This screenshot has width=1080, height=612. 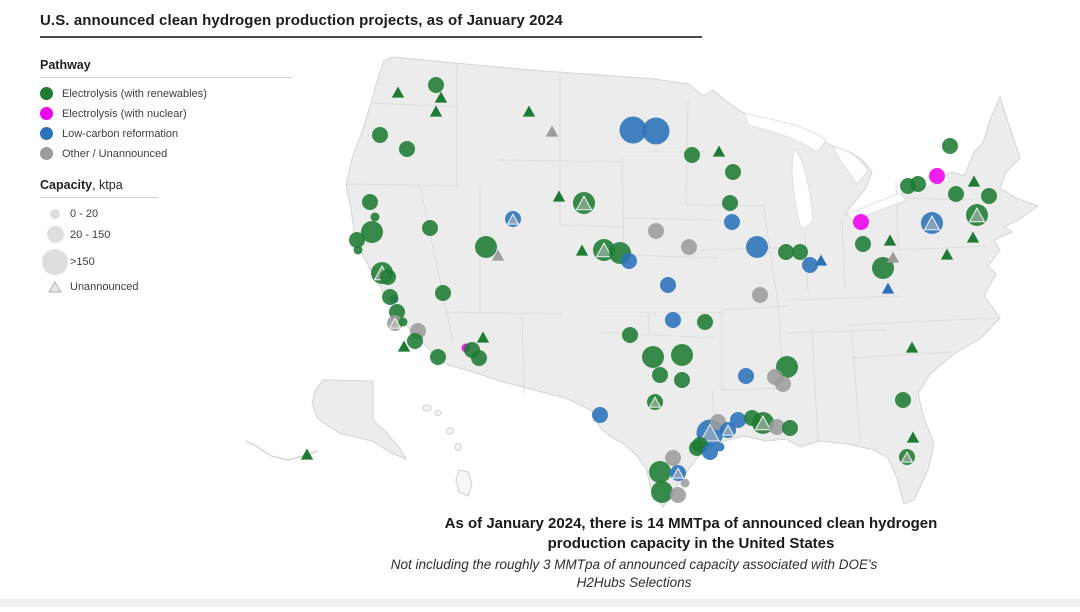 What do you see at coordinates (140, 234) in the screenshot?
I see `capacity-item-medium: 20 - 150` at bounding box center [140, 234].